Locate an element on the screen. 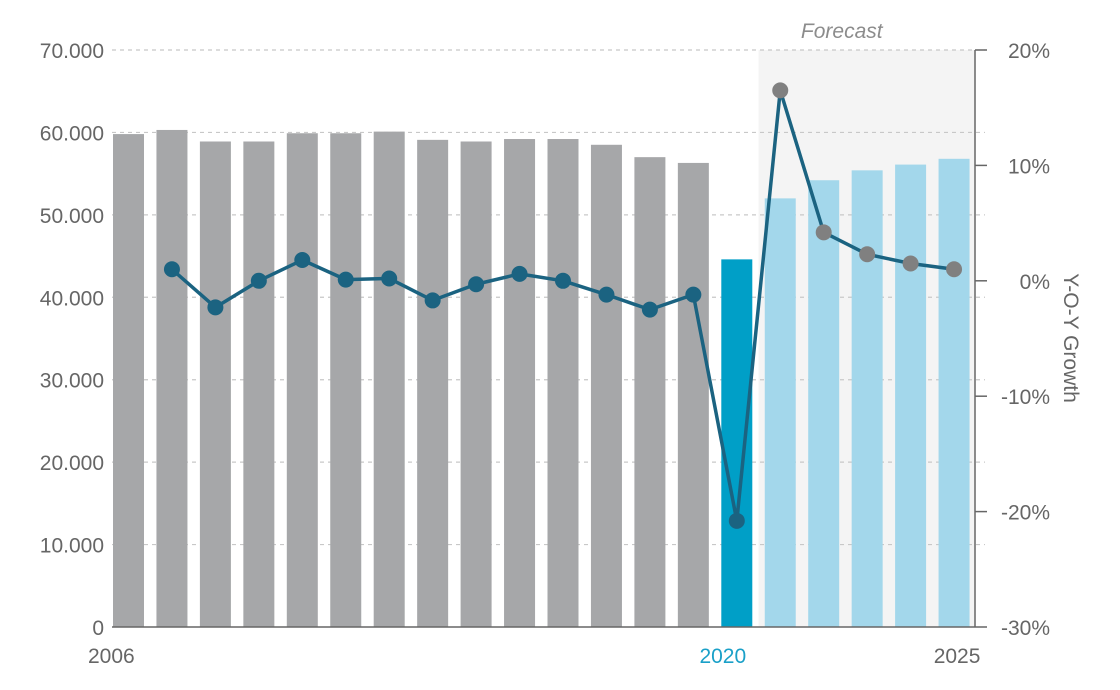 The width and height of the screenshot is (1120, 690). left-axis-tick-label: 40.000 is located at coordinates (72, 298).